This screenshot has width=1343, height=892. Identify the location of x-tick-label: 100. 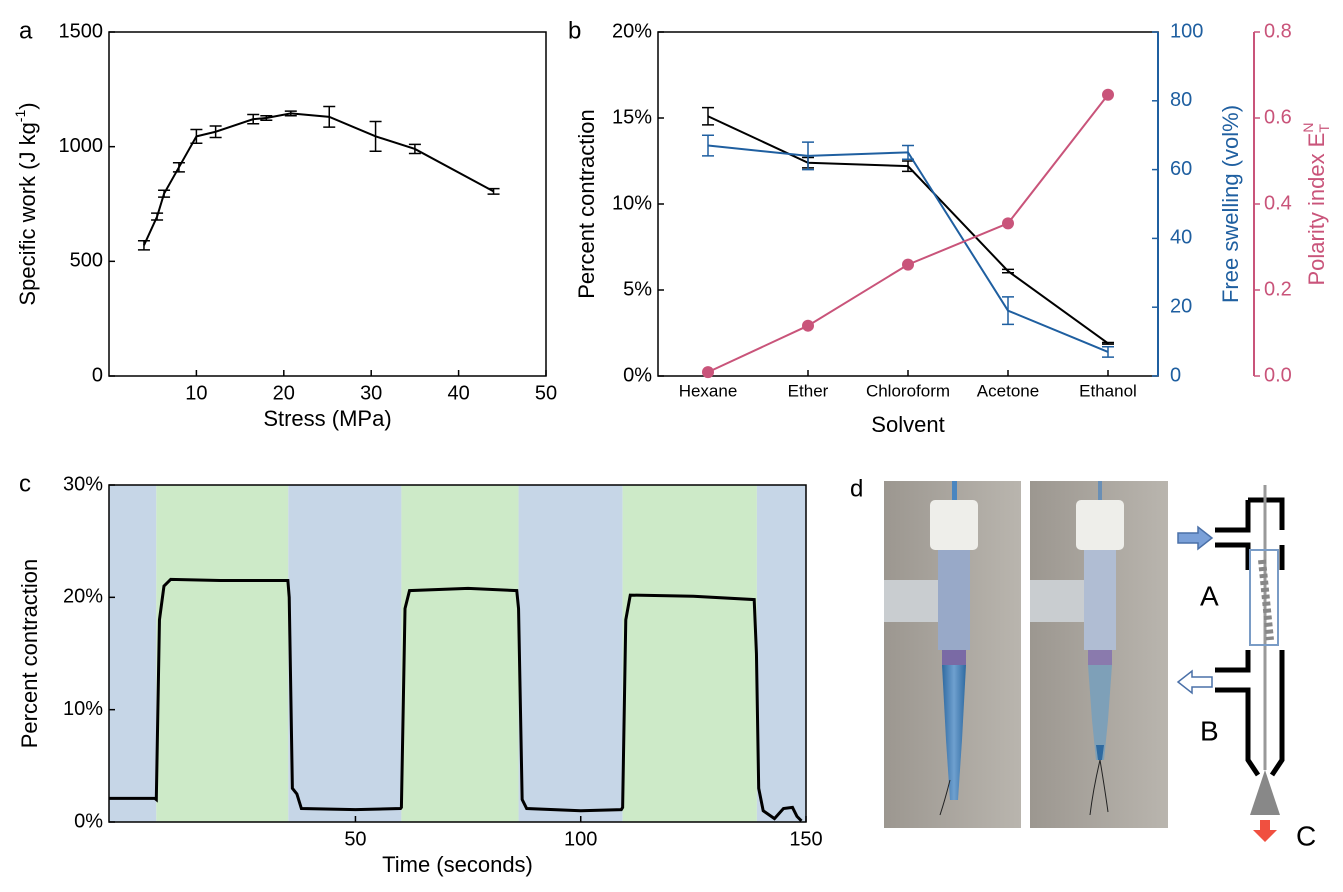
(580, 839).